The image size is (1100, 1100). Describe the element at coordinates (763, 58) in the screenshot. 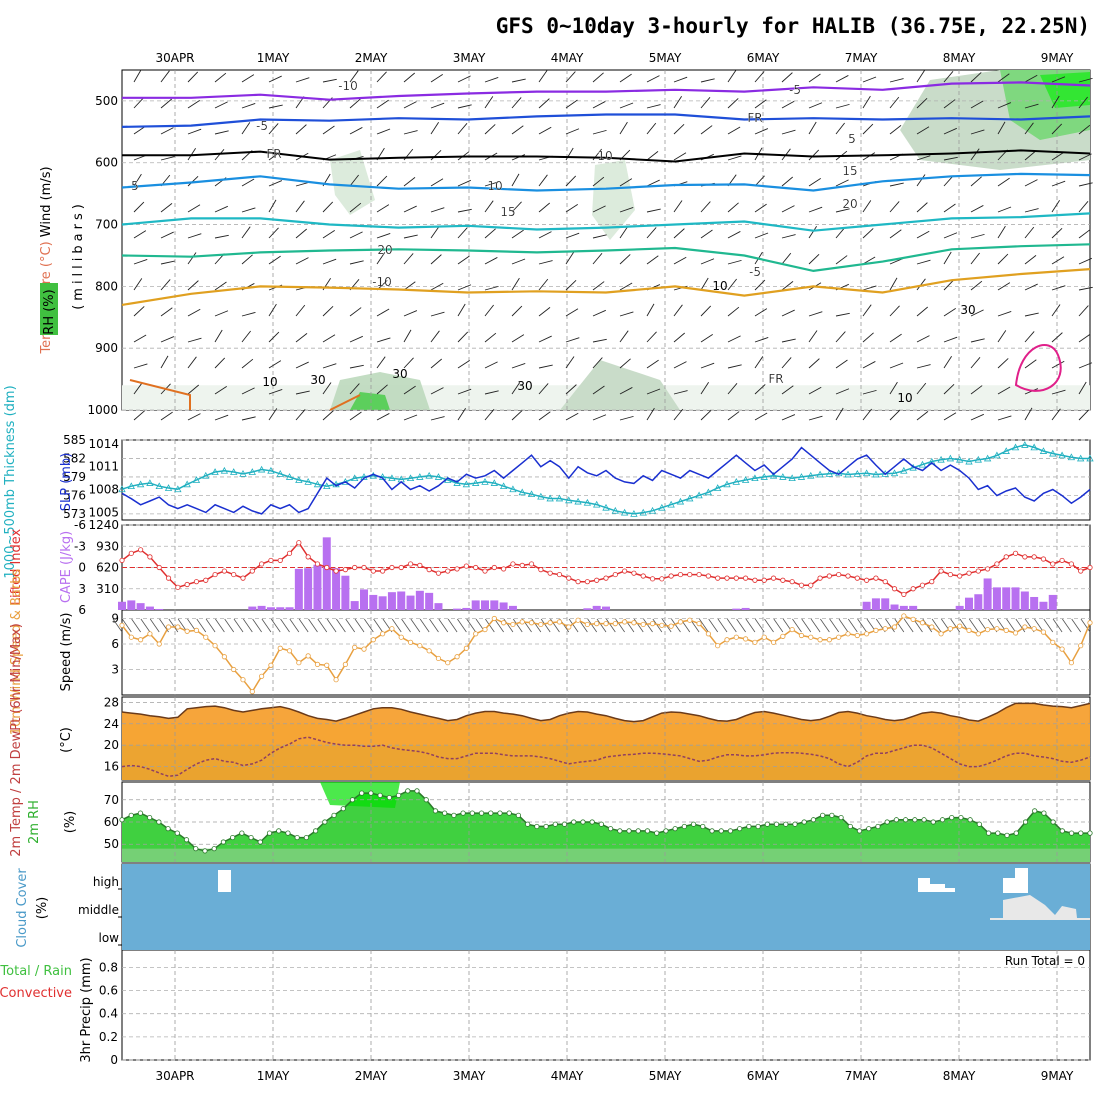

I see `top-x-tick: 6MAY` at that location.